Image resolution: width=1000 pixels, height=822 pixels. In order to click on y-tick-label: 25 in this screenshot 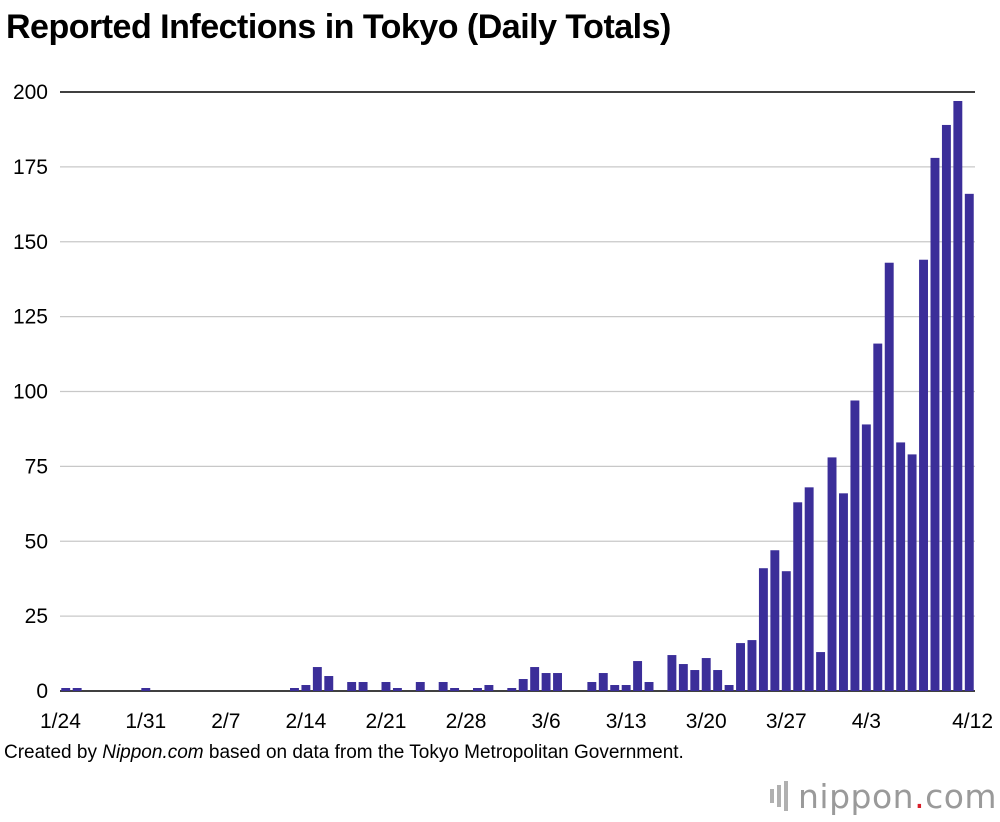, I will do `click(36, 616)`.